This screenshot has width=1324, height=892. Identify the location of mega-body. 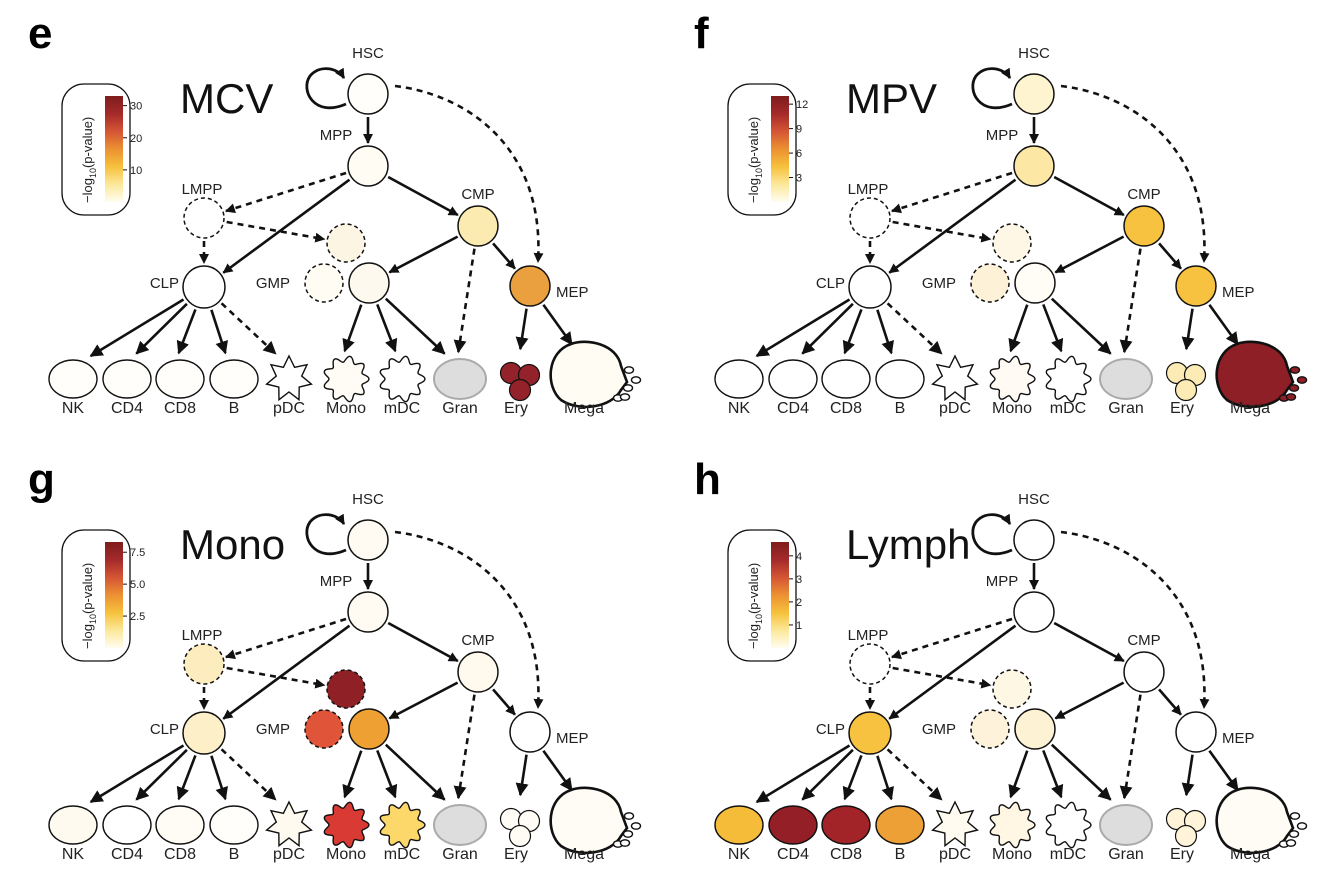
(589, 374).